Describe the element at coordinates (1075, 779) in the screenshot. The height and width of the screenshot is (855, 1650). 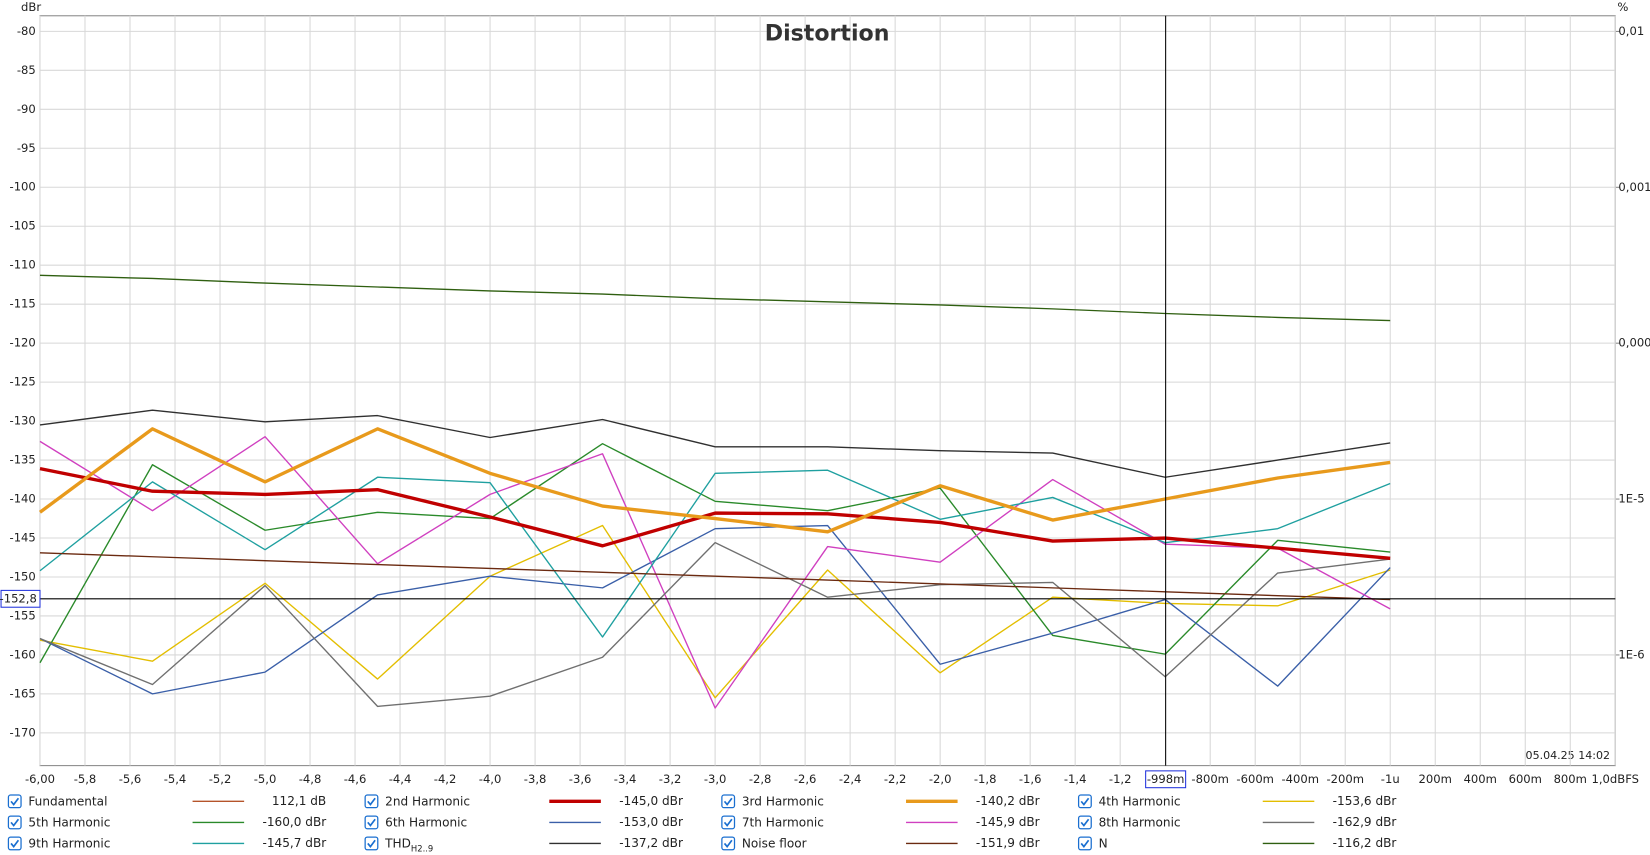
I see `x-tick-label: -1,4` at that location.